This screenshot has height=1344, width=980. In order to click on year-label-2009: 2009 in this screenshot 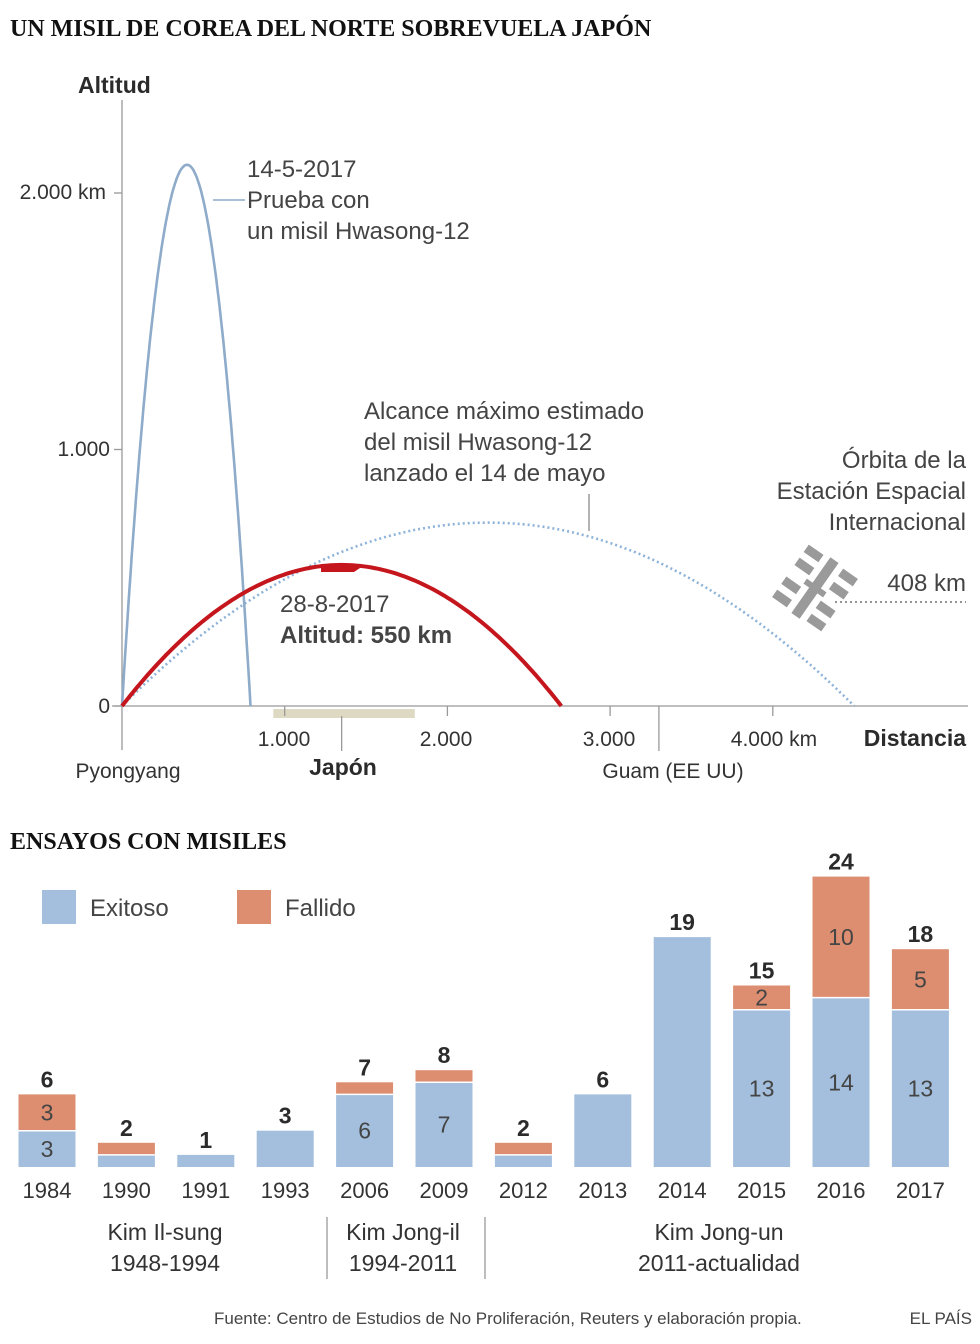, I will do `click(444, 1190)`.